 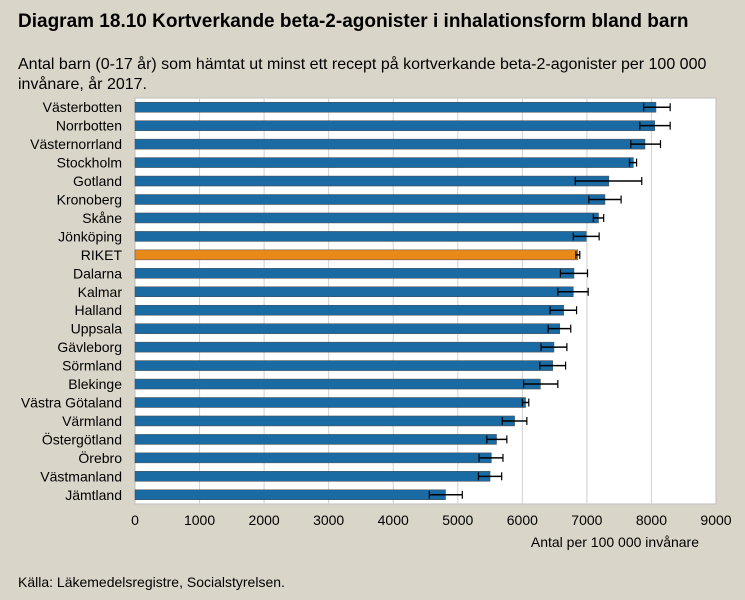 I want to click on category-label: Norrbotten, so click(x=89, y=126).